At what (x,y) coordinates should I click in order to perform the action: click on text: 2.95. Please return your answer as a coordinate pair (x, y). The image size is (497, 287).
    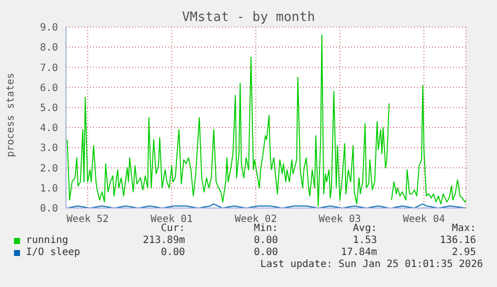
    Looking at the image, I should click on (464, 252).